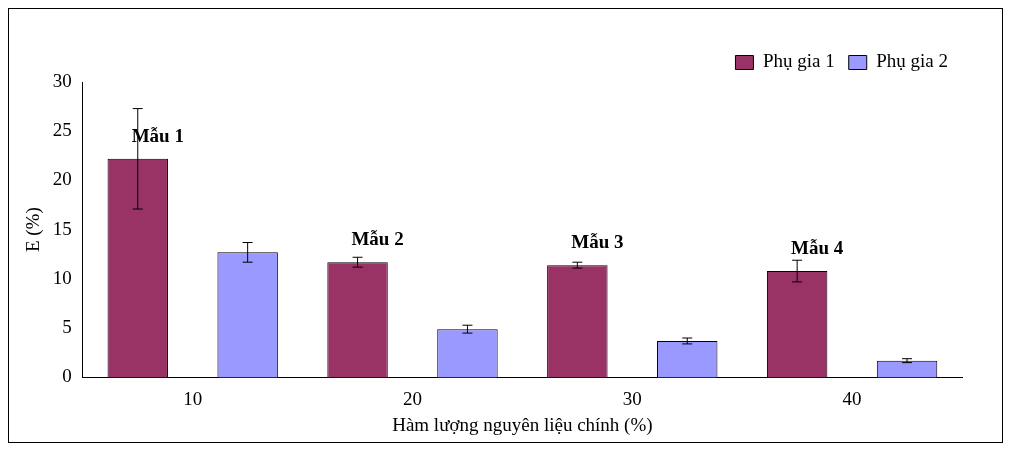 This screenshot has height=451, width=1011. Describe the element at coordinates (193, 398) in the screenshot. I see `x-tick-label: 10` at that location.